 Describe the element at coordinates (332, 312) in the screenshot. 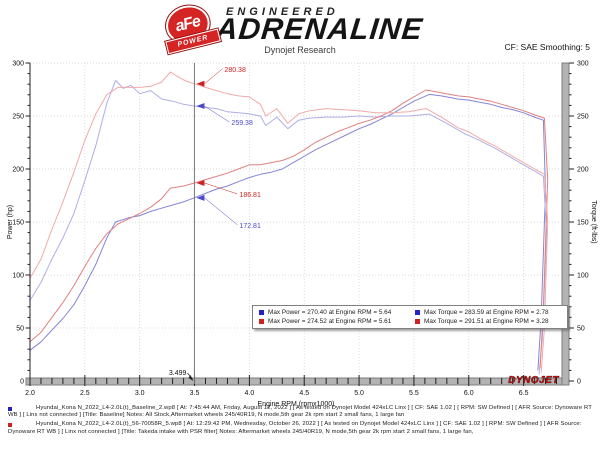

I see `legend-item: Max Power = 270.40 at Engine RPM = 5.64` at that location.